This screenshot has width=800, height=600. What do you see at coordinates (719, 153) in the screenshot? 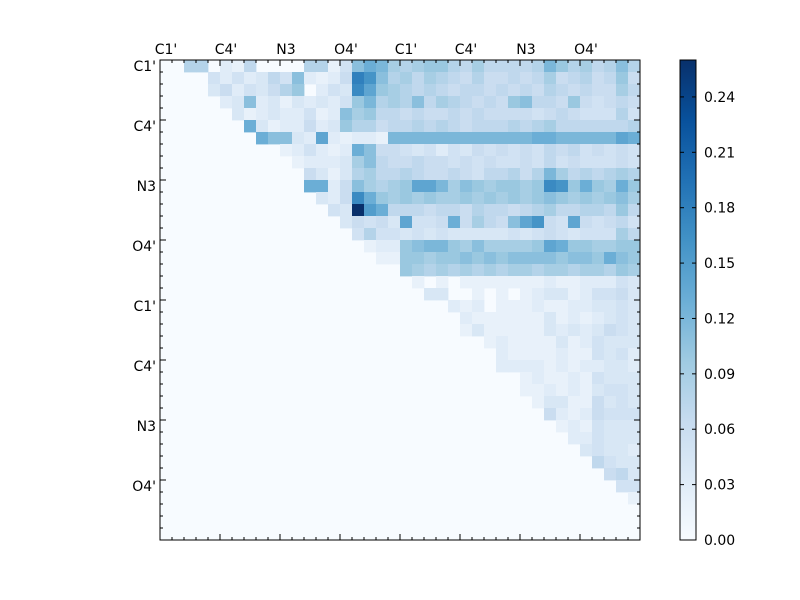
I see `colorbar-tick-label: 0.21` at bounding box center [719, 153].